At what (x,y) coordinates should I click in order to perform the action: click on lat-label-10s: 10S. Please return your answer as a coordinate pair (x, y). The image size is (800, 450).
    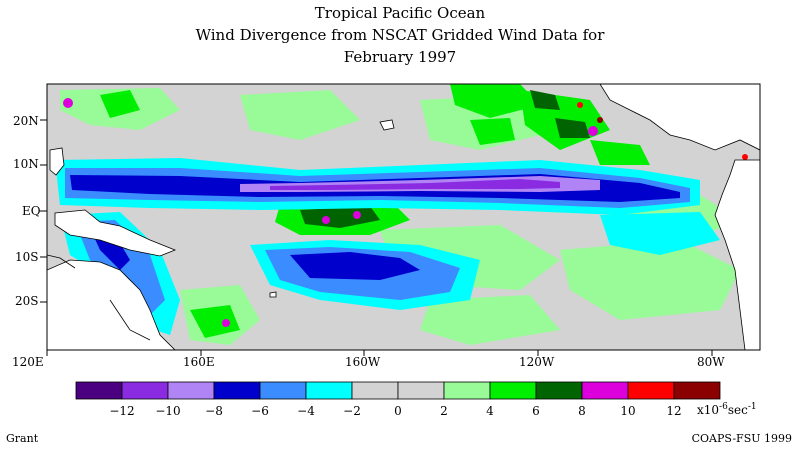
    Looking at the image, I should click on (27, 257).